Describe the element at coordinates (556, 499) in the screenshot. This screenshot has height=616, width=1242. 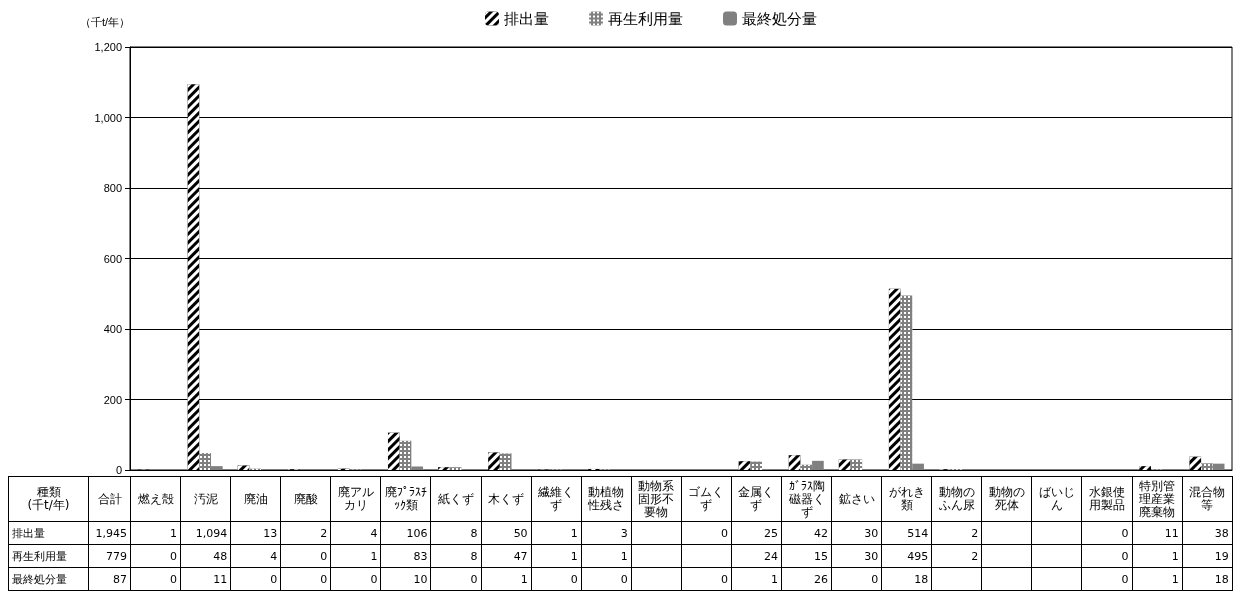
I see `x-tick-label: 繊維くず` at that location.